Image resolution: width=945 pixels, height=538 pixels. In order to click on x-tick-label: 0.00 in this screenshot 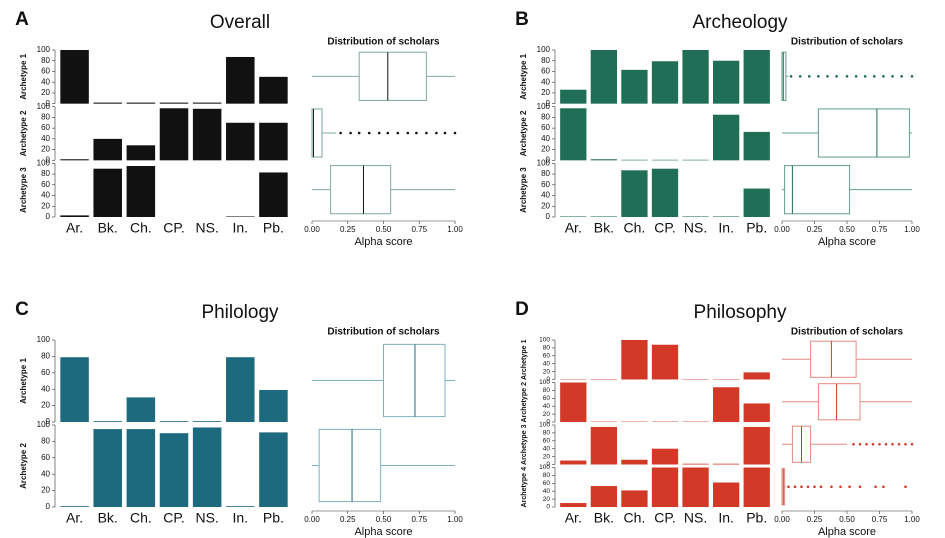, I will do `click(782, 229)`.